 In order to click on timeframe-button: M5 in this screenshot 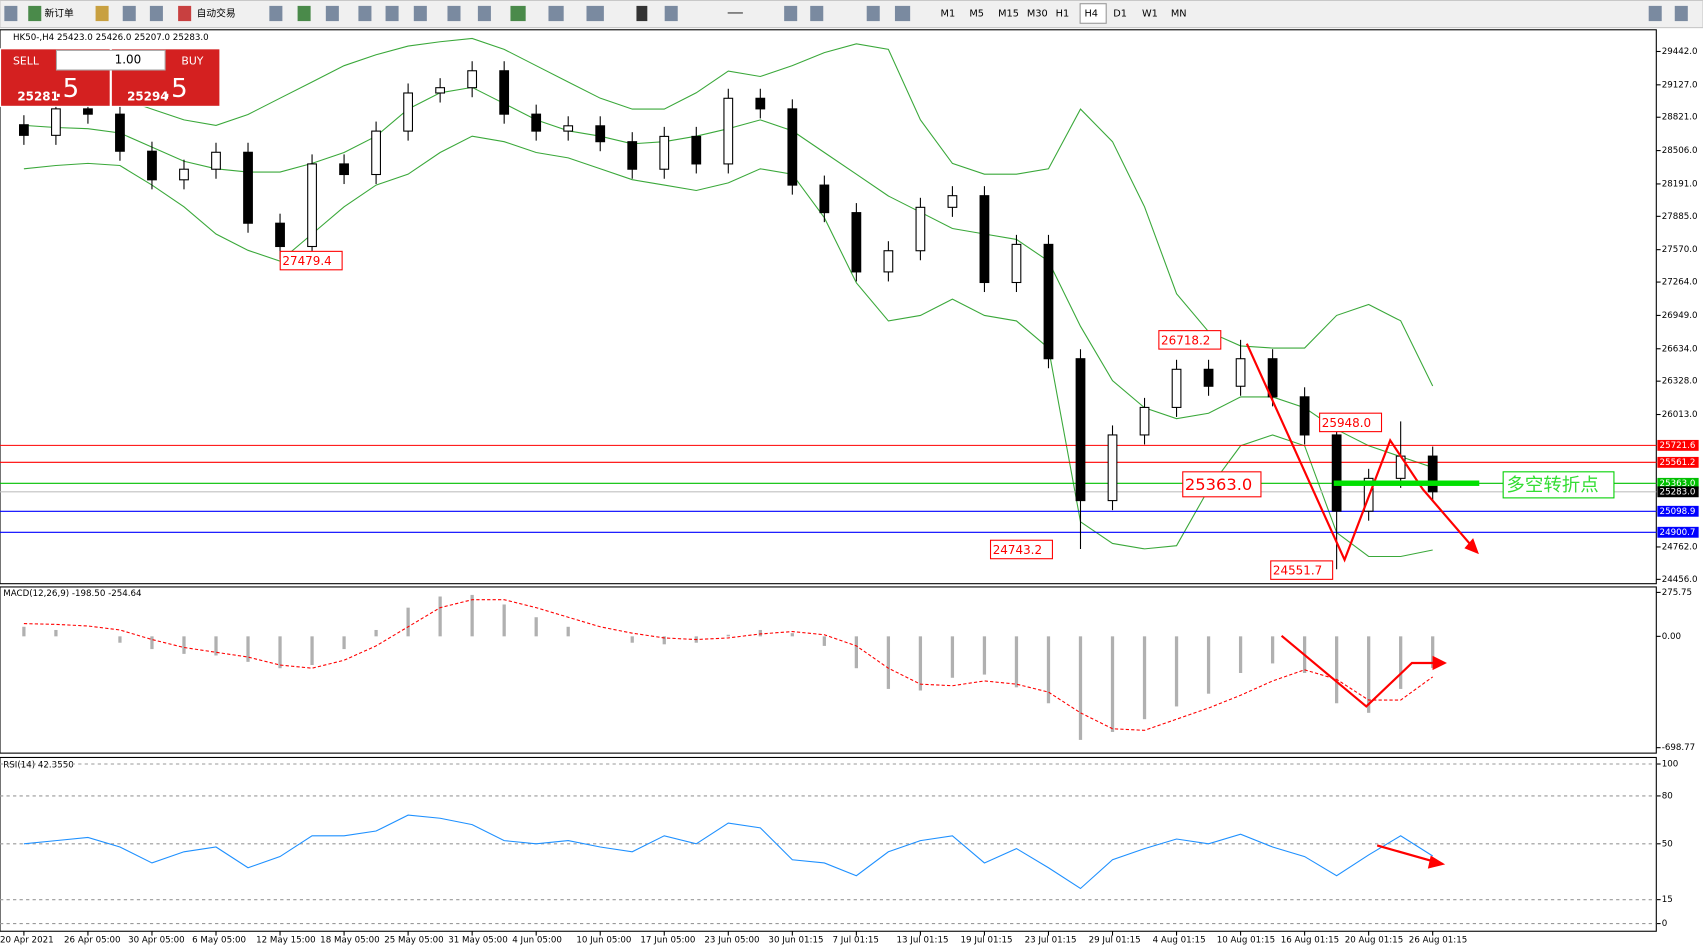, I will do `click(976, 13)`.